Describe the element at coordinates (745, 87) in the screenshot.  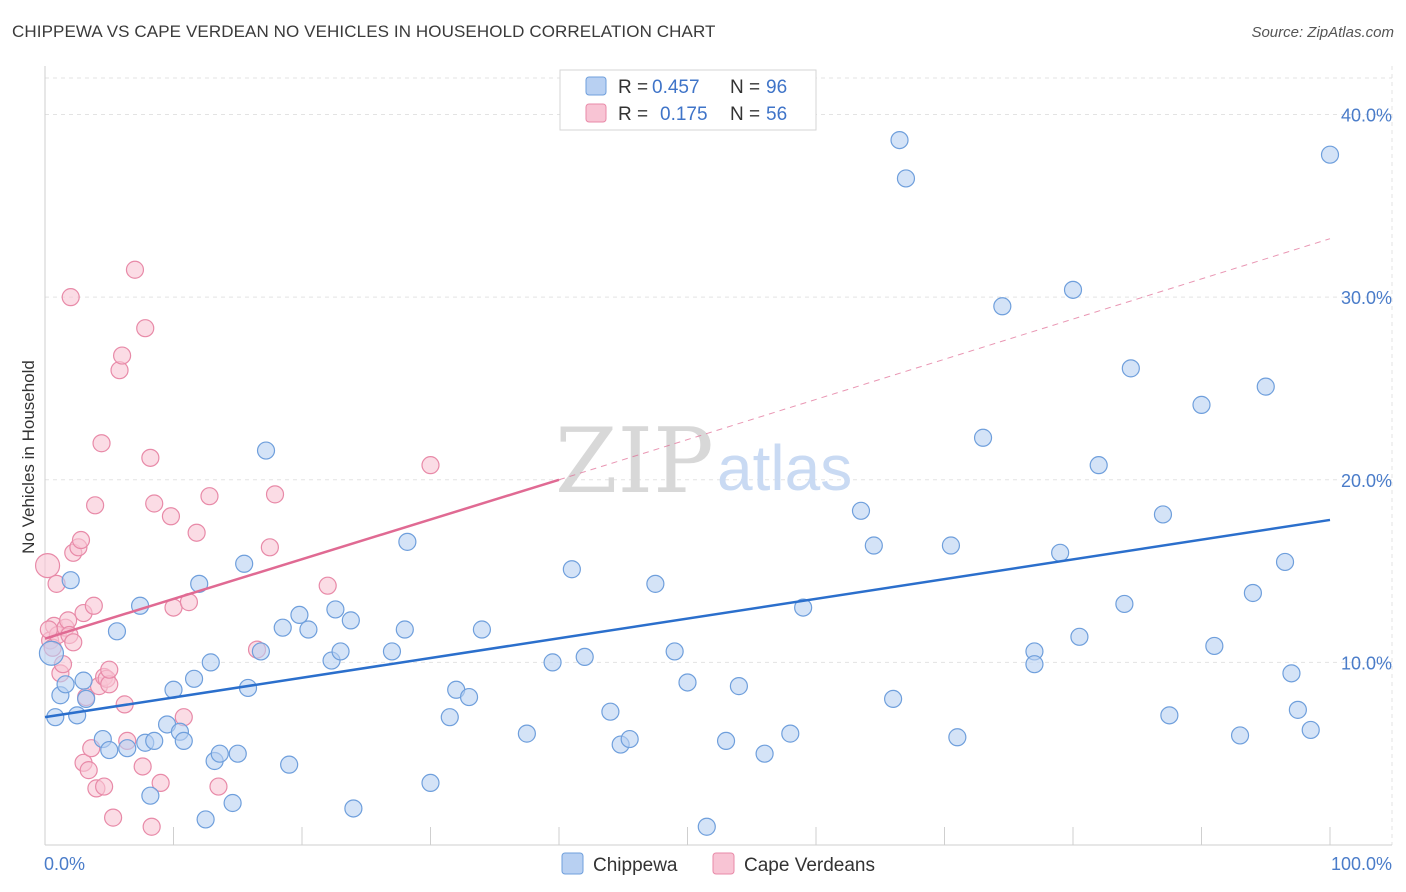
I see `legend-n-label-1: N =` at that location.